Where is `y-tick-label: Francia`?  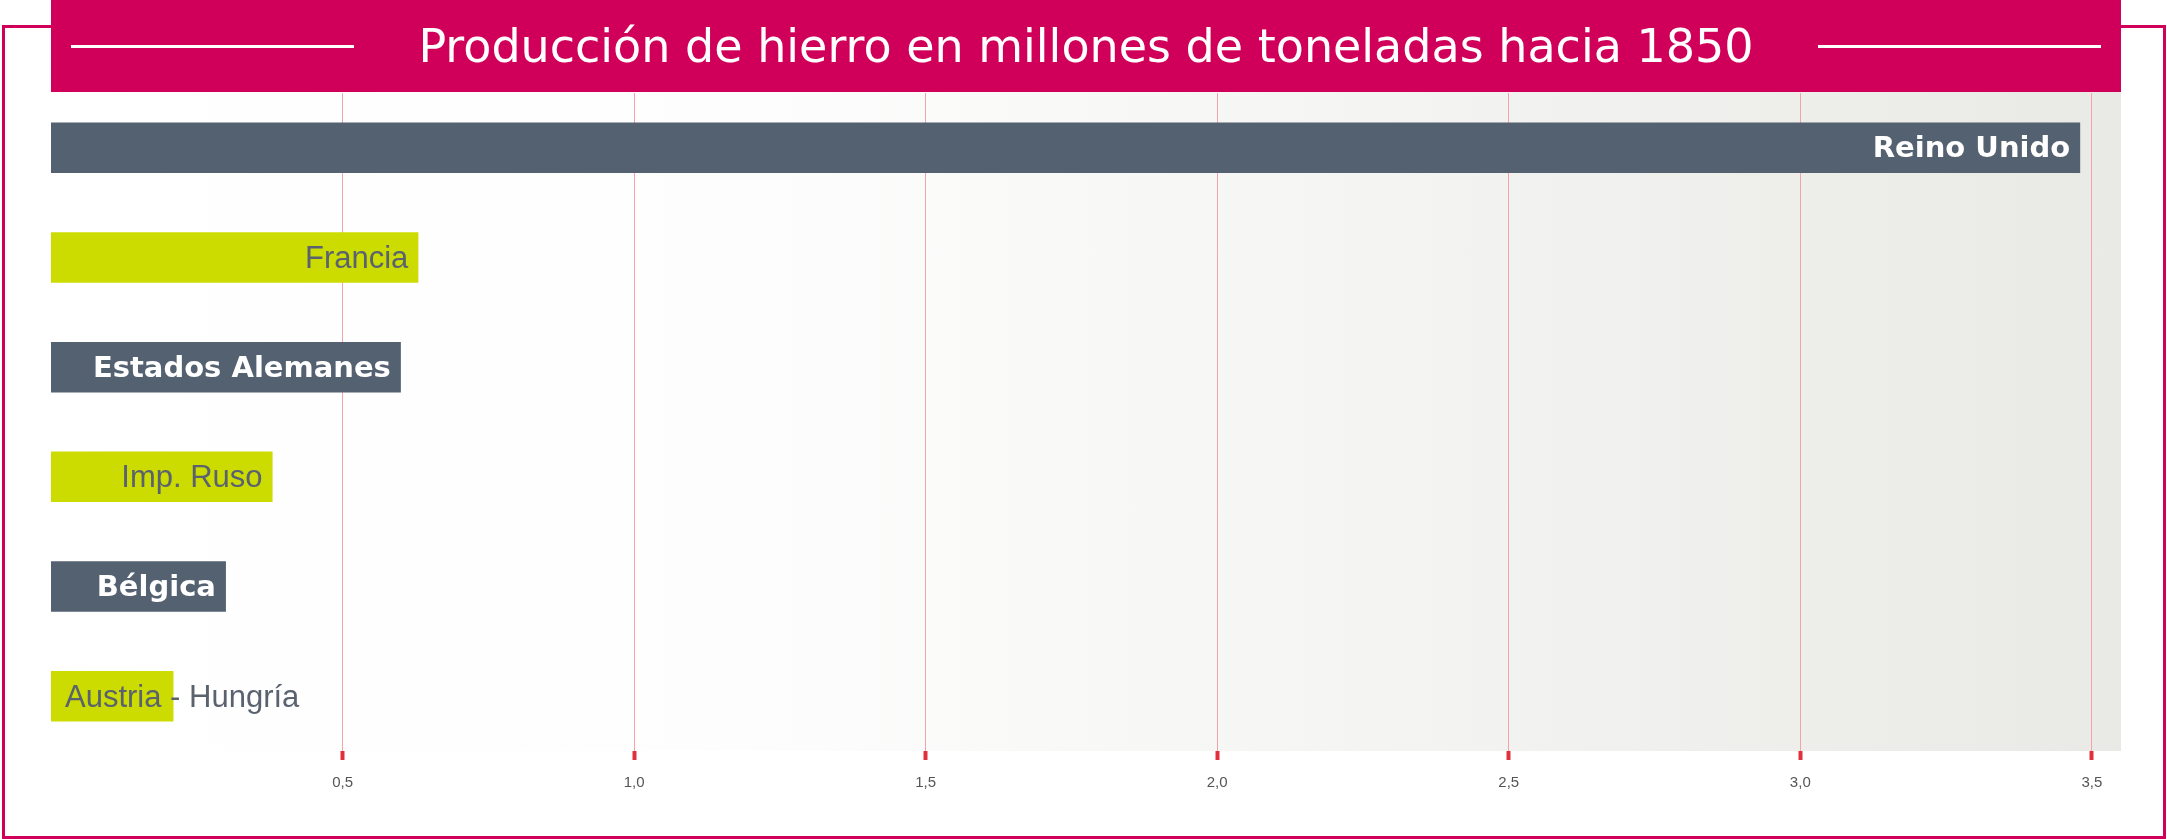
y-tick-label: Francia is located at coordinates (357, 258).